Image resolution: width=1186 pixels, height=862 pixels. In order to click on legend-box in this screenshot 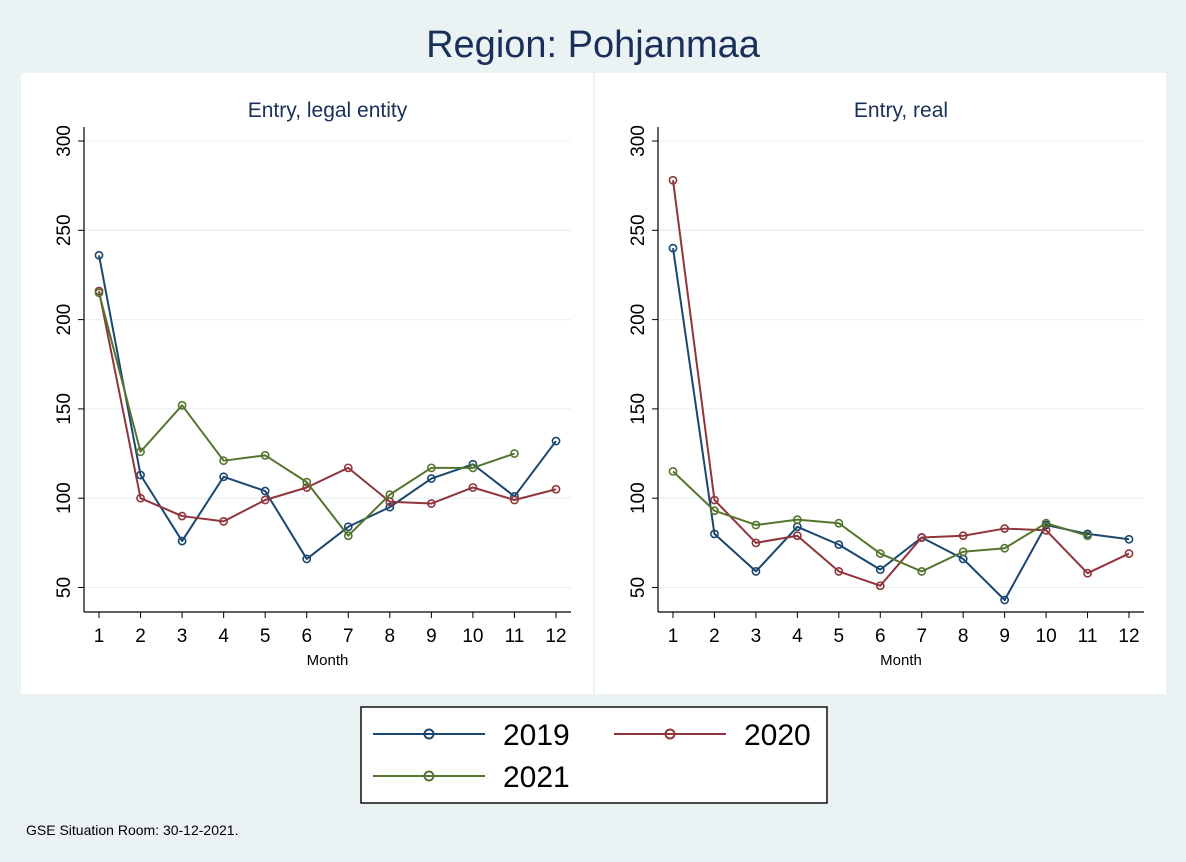, I will do `click(594, 755)`.